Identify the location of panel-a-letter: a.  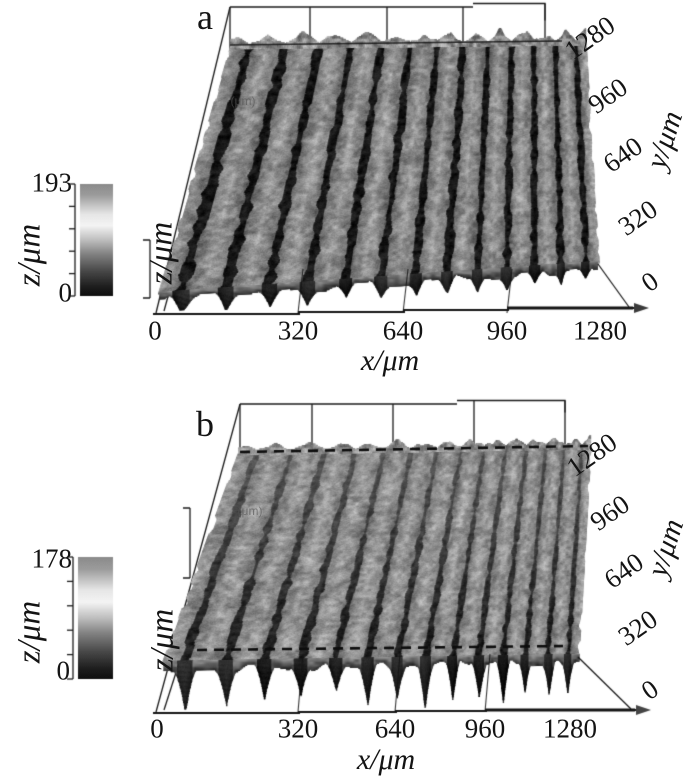
(205, 18).